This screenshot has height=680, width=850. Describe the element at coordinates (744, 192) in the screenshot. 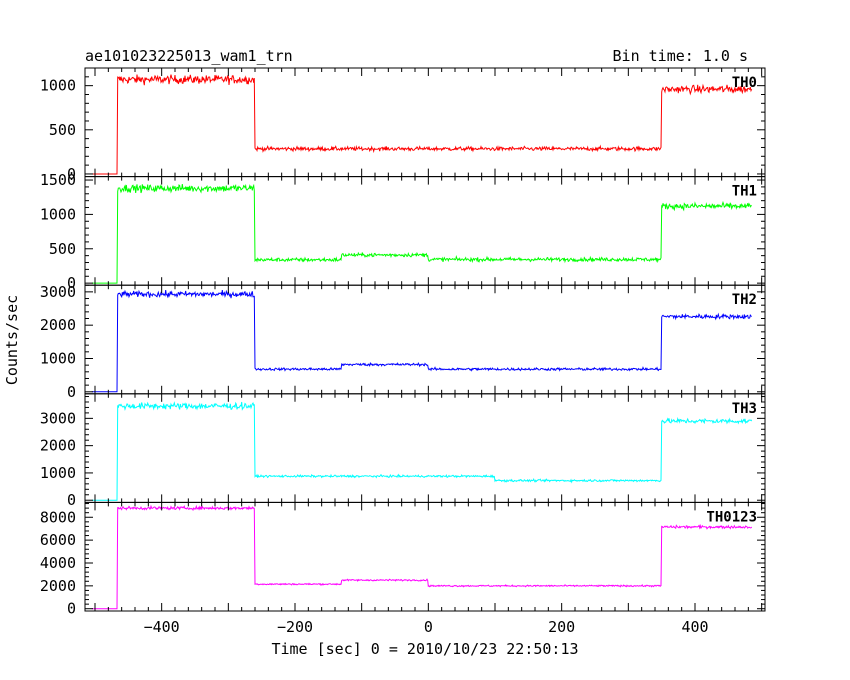

I see `series-label-th1: TH1` at that location.